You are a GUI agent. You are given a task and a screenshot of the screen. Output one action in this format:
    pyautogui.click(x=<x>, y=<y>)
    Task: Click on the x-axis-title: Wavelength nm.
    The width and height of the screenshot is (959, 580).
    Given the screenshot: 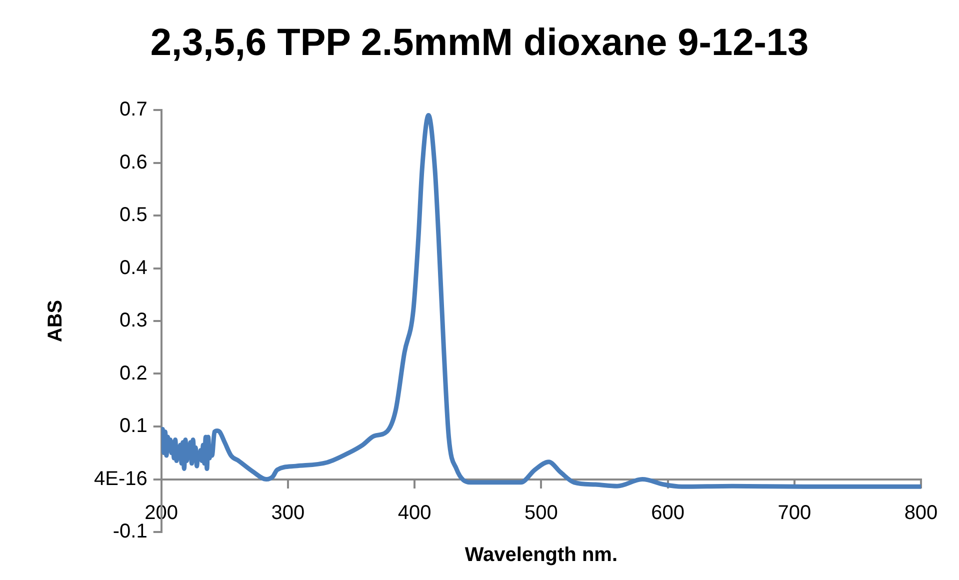 What is the action you would take?
    pyautogui.click(x=541, y=555)
    